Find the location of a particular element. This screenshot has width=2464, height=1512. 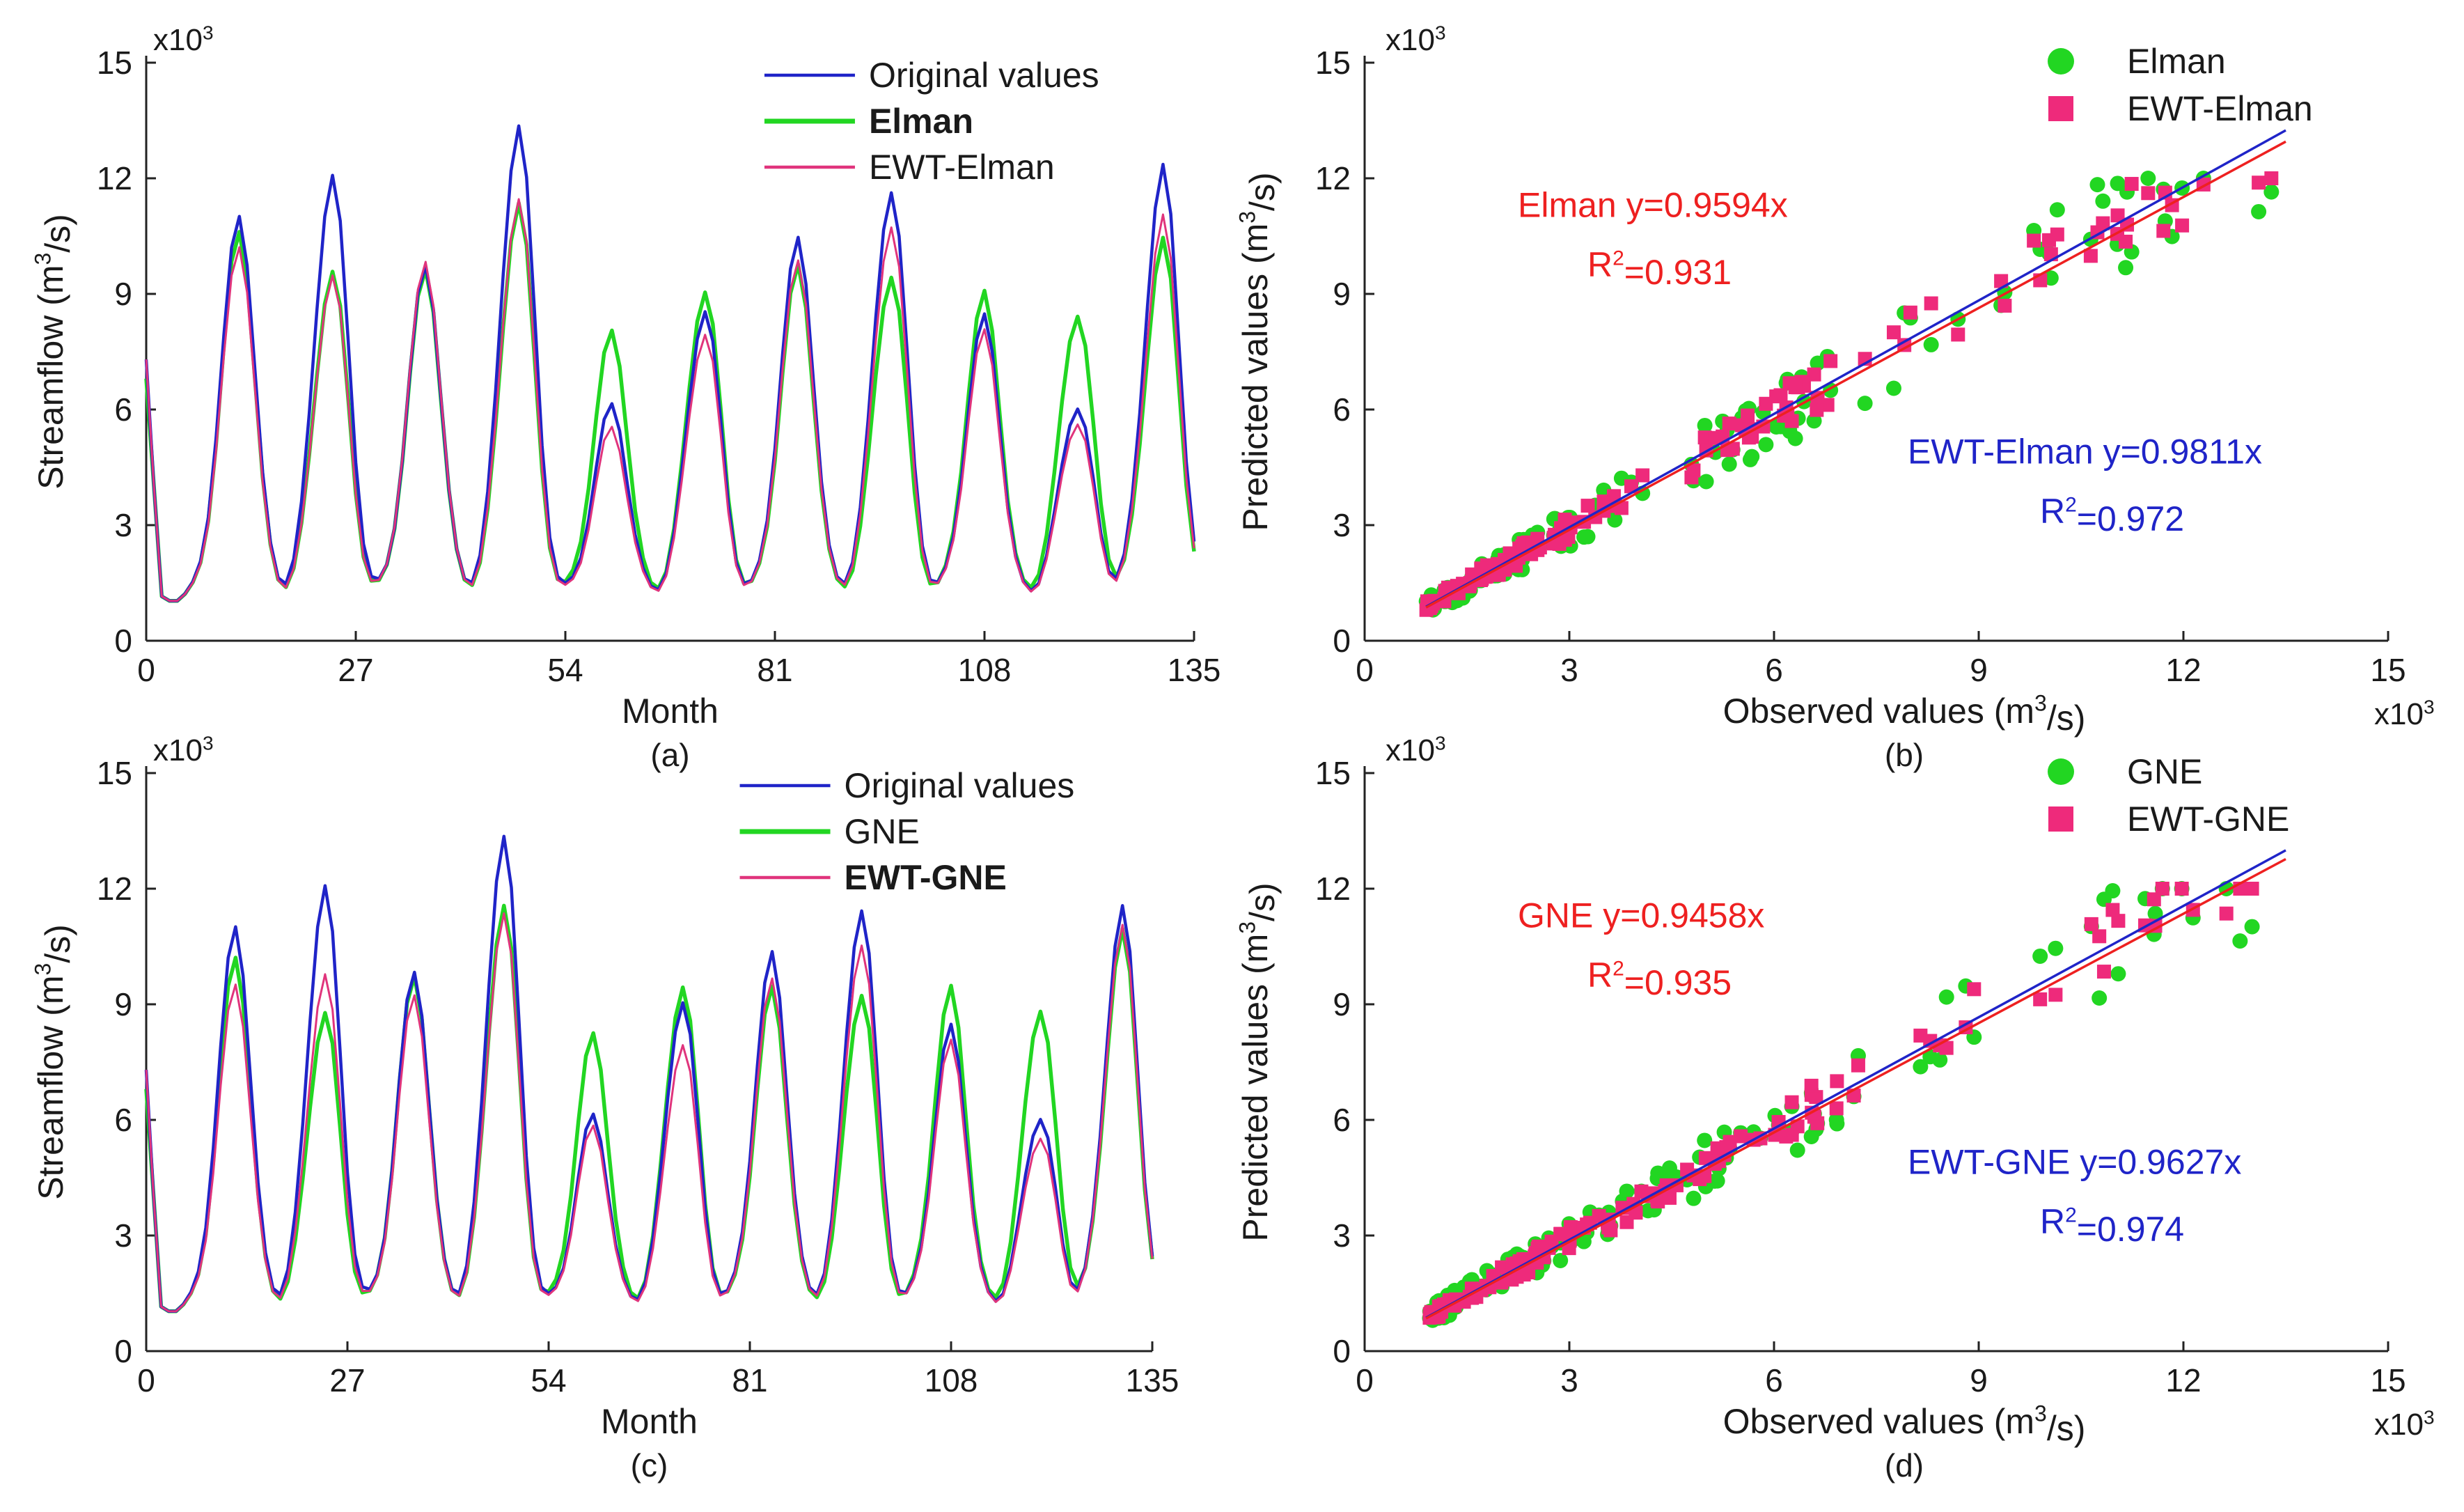

x-tick-label: 81 is located at coordinates (749, 1380).